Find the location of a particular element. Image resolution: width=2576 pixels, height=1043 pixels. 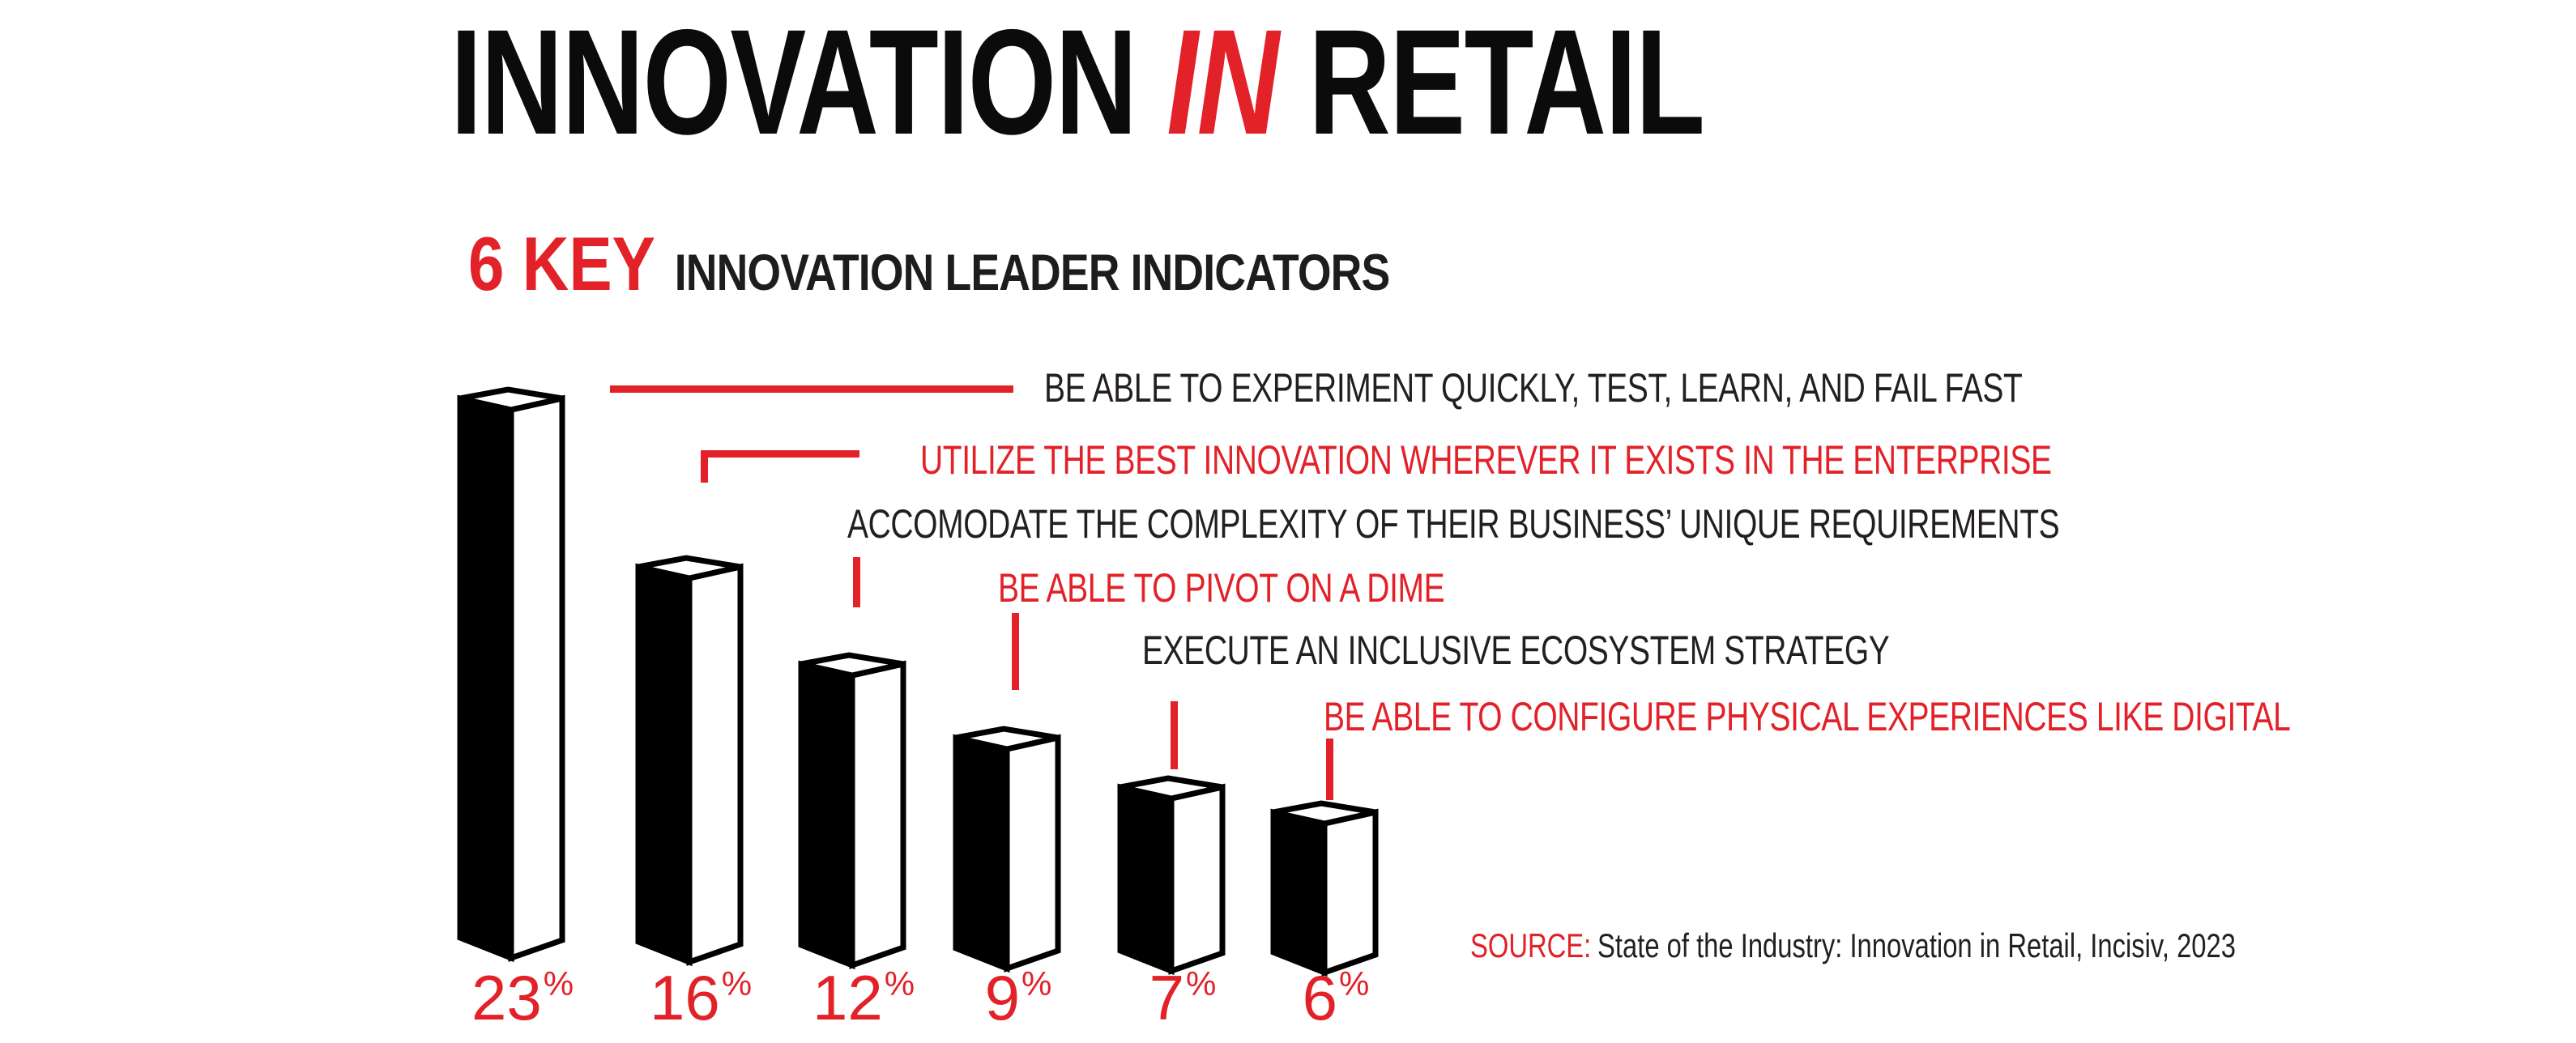

indicator-label-4: BE ABLE TO PIVOT ON A DIME is located at coordinates (1222, 588).